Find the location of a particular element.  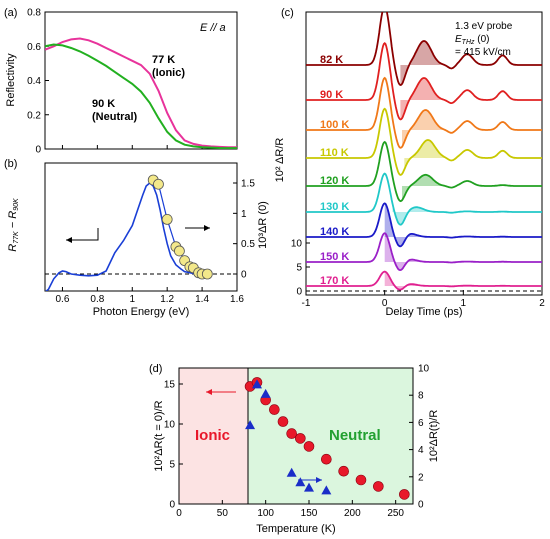

c-series-label: 90 K is located at coordinates (331, 95).